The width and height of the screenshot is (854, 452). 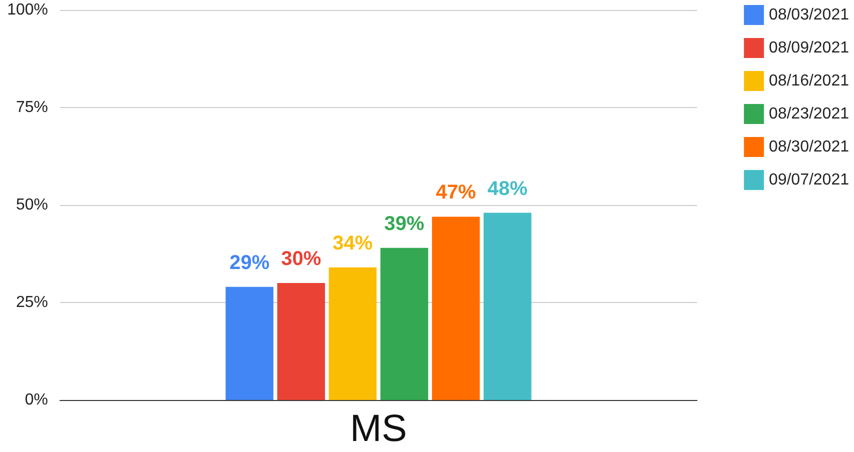 I want to click on legend-label: 08/09/2021, so click(x=809, y=48).